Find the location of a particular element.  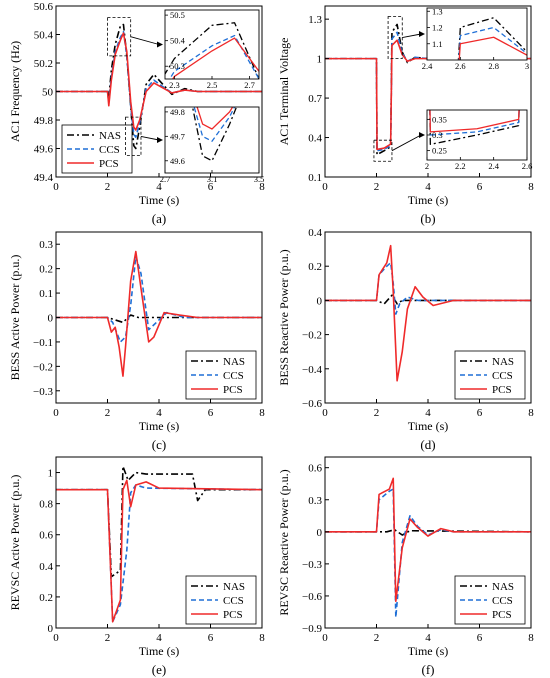

inset-y-tick-label: 1.2 is located at coordinates (437, 28).